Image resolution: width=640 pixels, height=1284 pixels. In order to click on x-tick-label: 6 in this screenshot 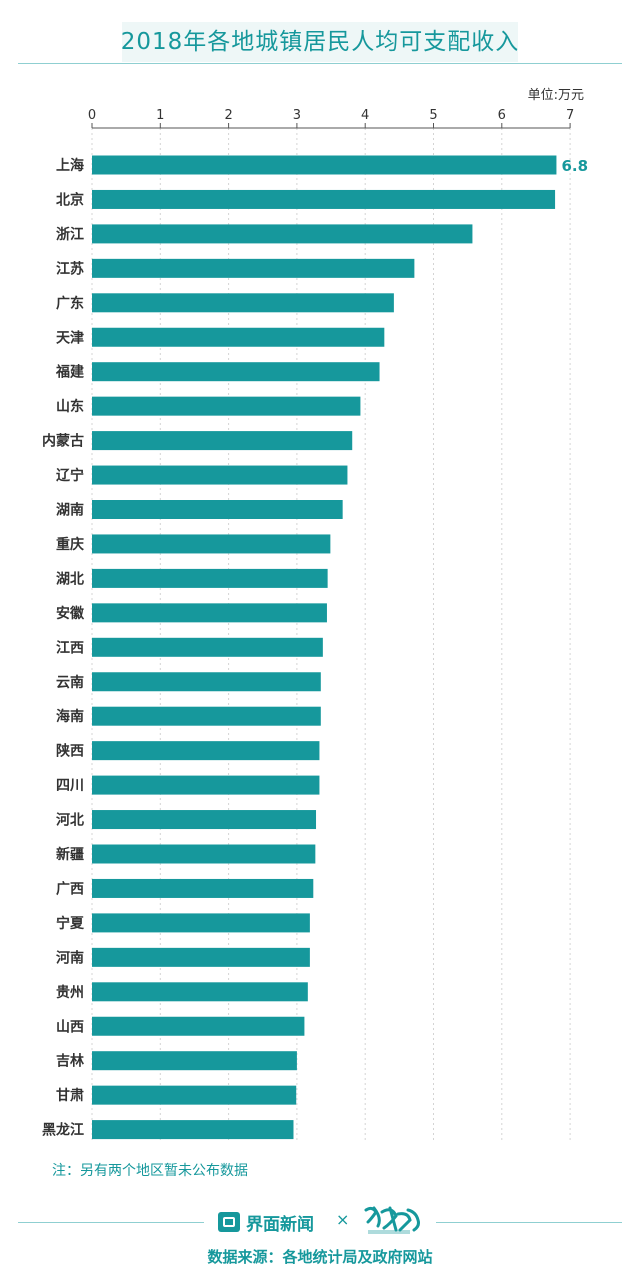, I will do `click(502, 115)`.